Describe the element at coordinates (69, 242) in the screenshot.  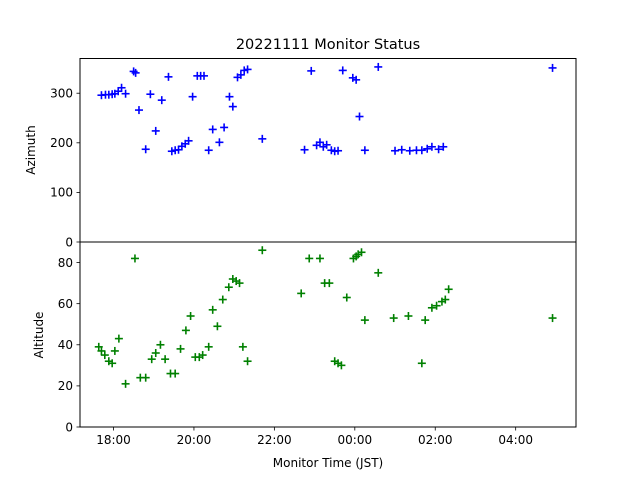
I see `azimuth-y-tick-label: 0` at that location.